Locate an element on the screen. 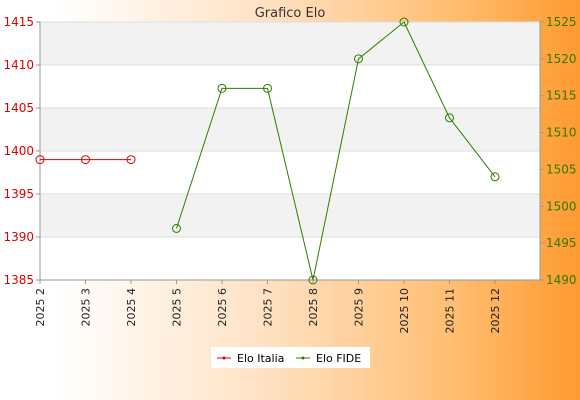  y-right-tick-label: 1520 is located at coordinates (561, 59).